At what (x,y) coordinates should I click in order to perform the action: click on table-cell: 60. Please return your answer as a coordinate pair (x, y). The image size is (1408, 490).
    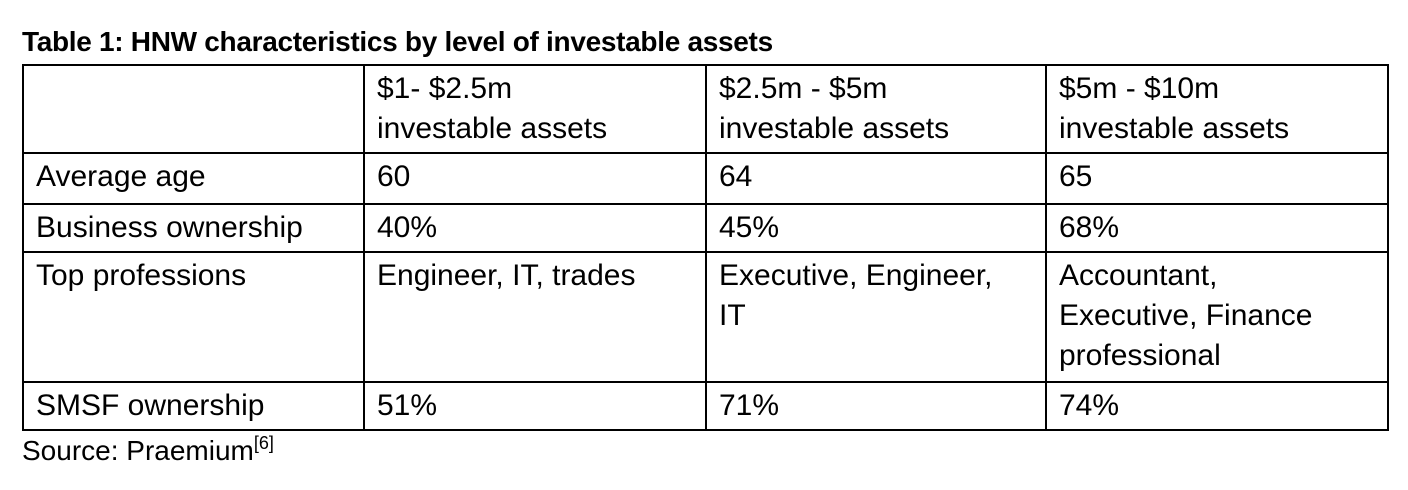
    Looking at the image, I should click on (535, 178).